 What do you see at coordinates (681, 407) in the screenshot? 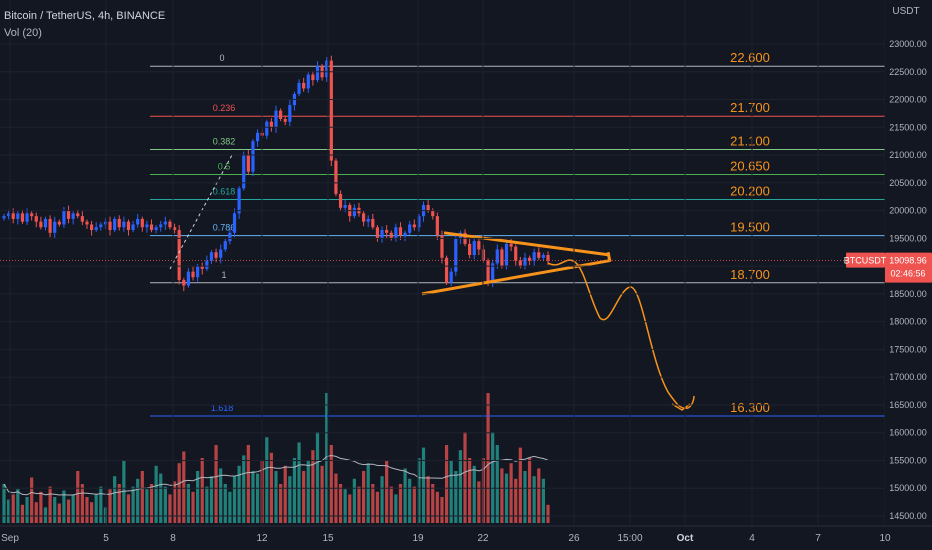
I see `projection-arrowhead` at bounding box center [681, 407].